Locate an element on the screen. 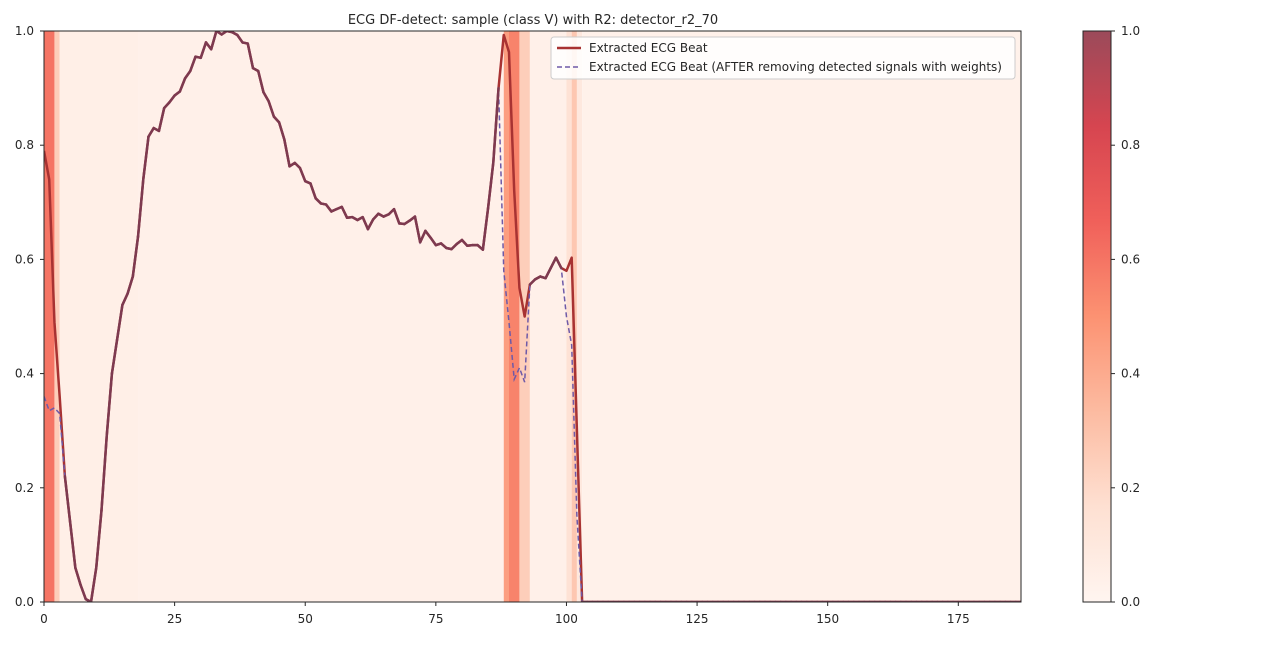 The width and height of the screenshot is (1280, 645). y-tick-label: 0.6 is located at coordinates (24, 259).